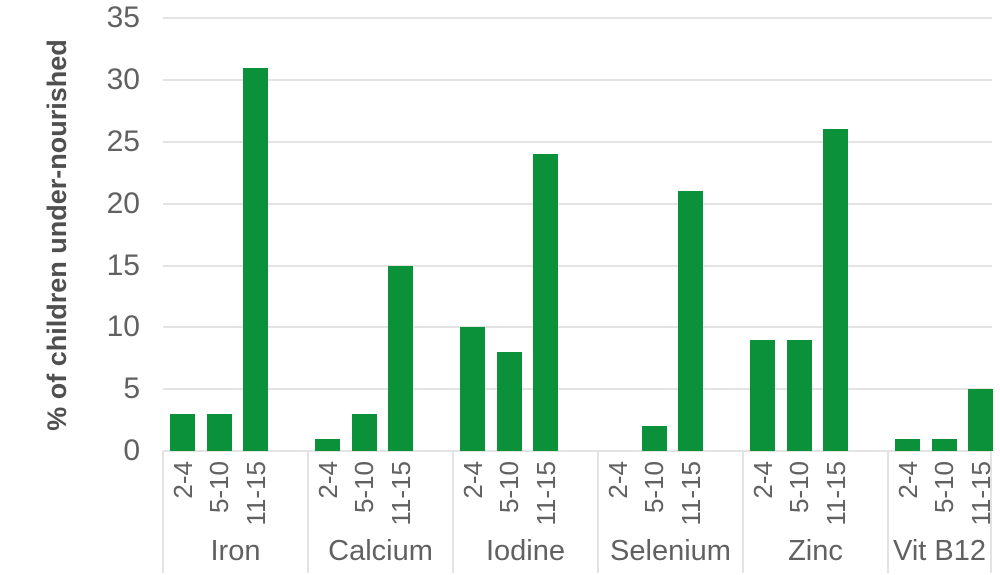  I want to click on group-label: Vit B12, so click(939, 551).